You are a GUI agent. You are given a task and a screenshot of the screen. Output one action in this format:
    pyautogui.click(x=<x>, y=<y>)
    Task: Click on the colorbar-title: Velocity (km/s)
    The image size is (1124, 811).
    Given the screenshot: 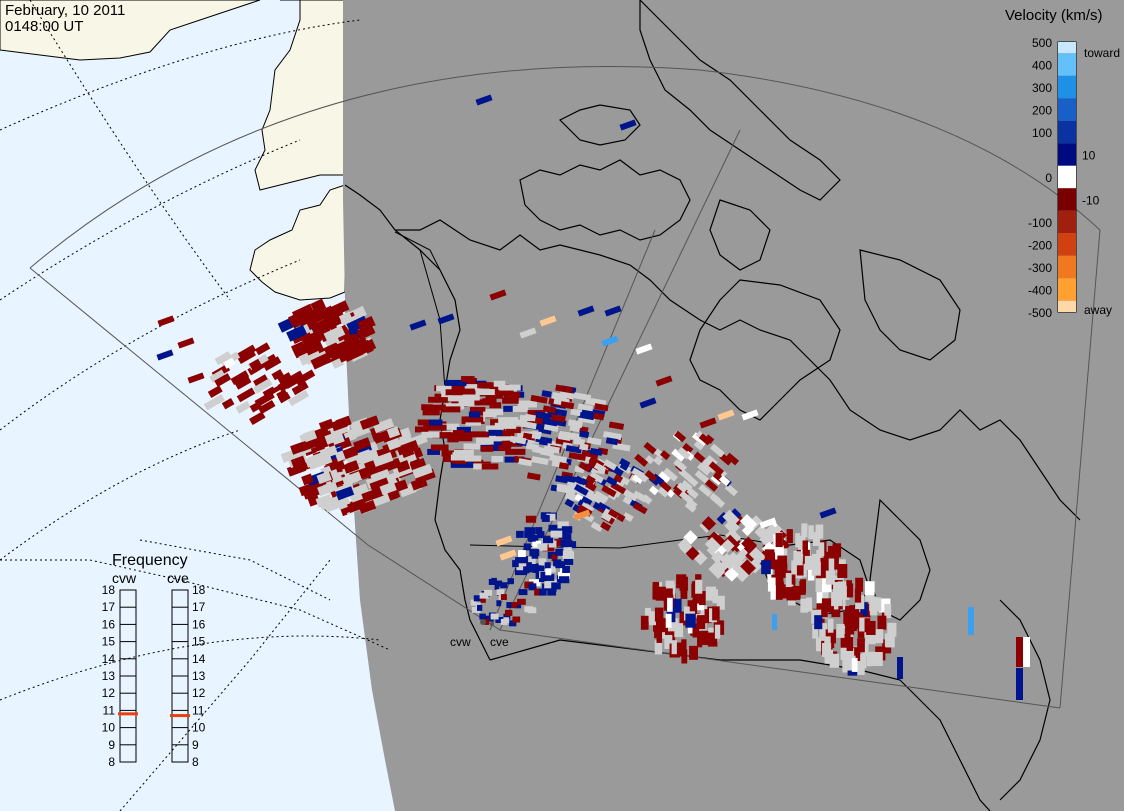 What is the action you would take?
    pyautogui.click(x=1054, y=15)
    